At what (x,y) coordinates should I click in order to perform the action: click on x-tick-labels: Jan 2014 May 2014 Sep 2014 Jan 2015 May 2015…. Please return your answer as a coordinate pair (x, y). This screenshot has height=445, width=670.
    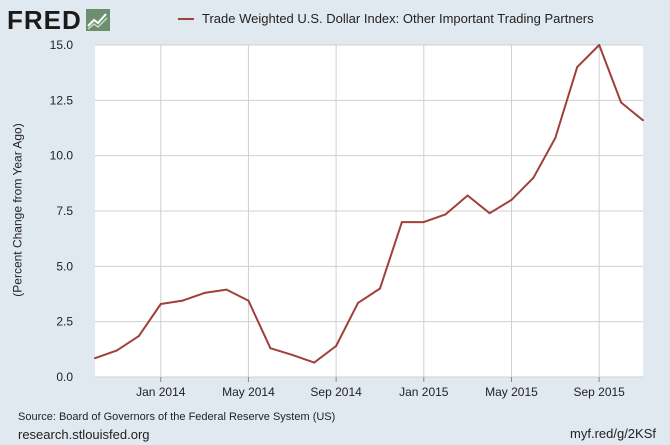
    Looking at the image, I should click on (380, 388).